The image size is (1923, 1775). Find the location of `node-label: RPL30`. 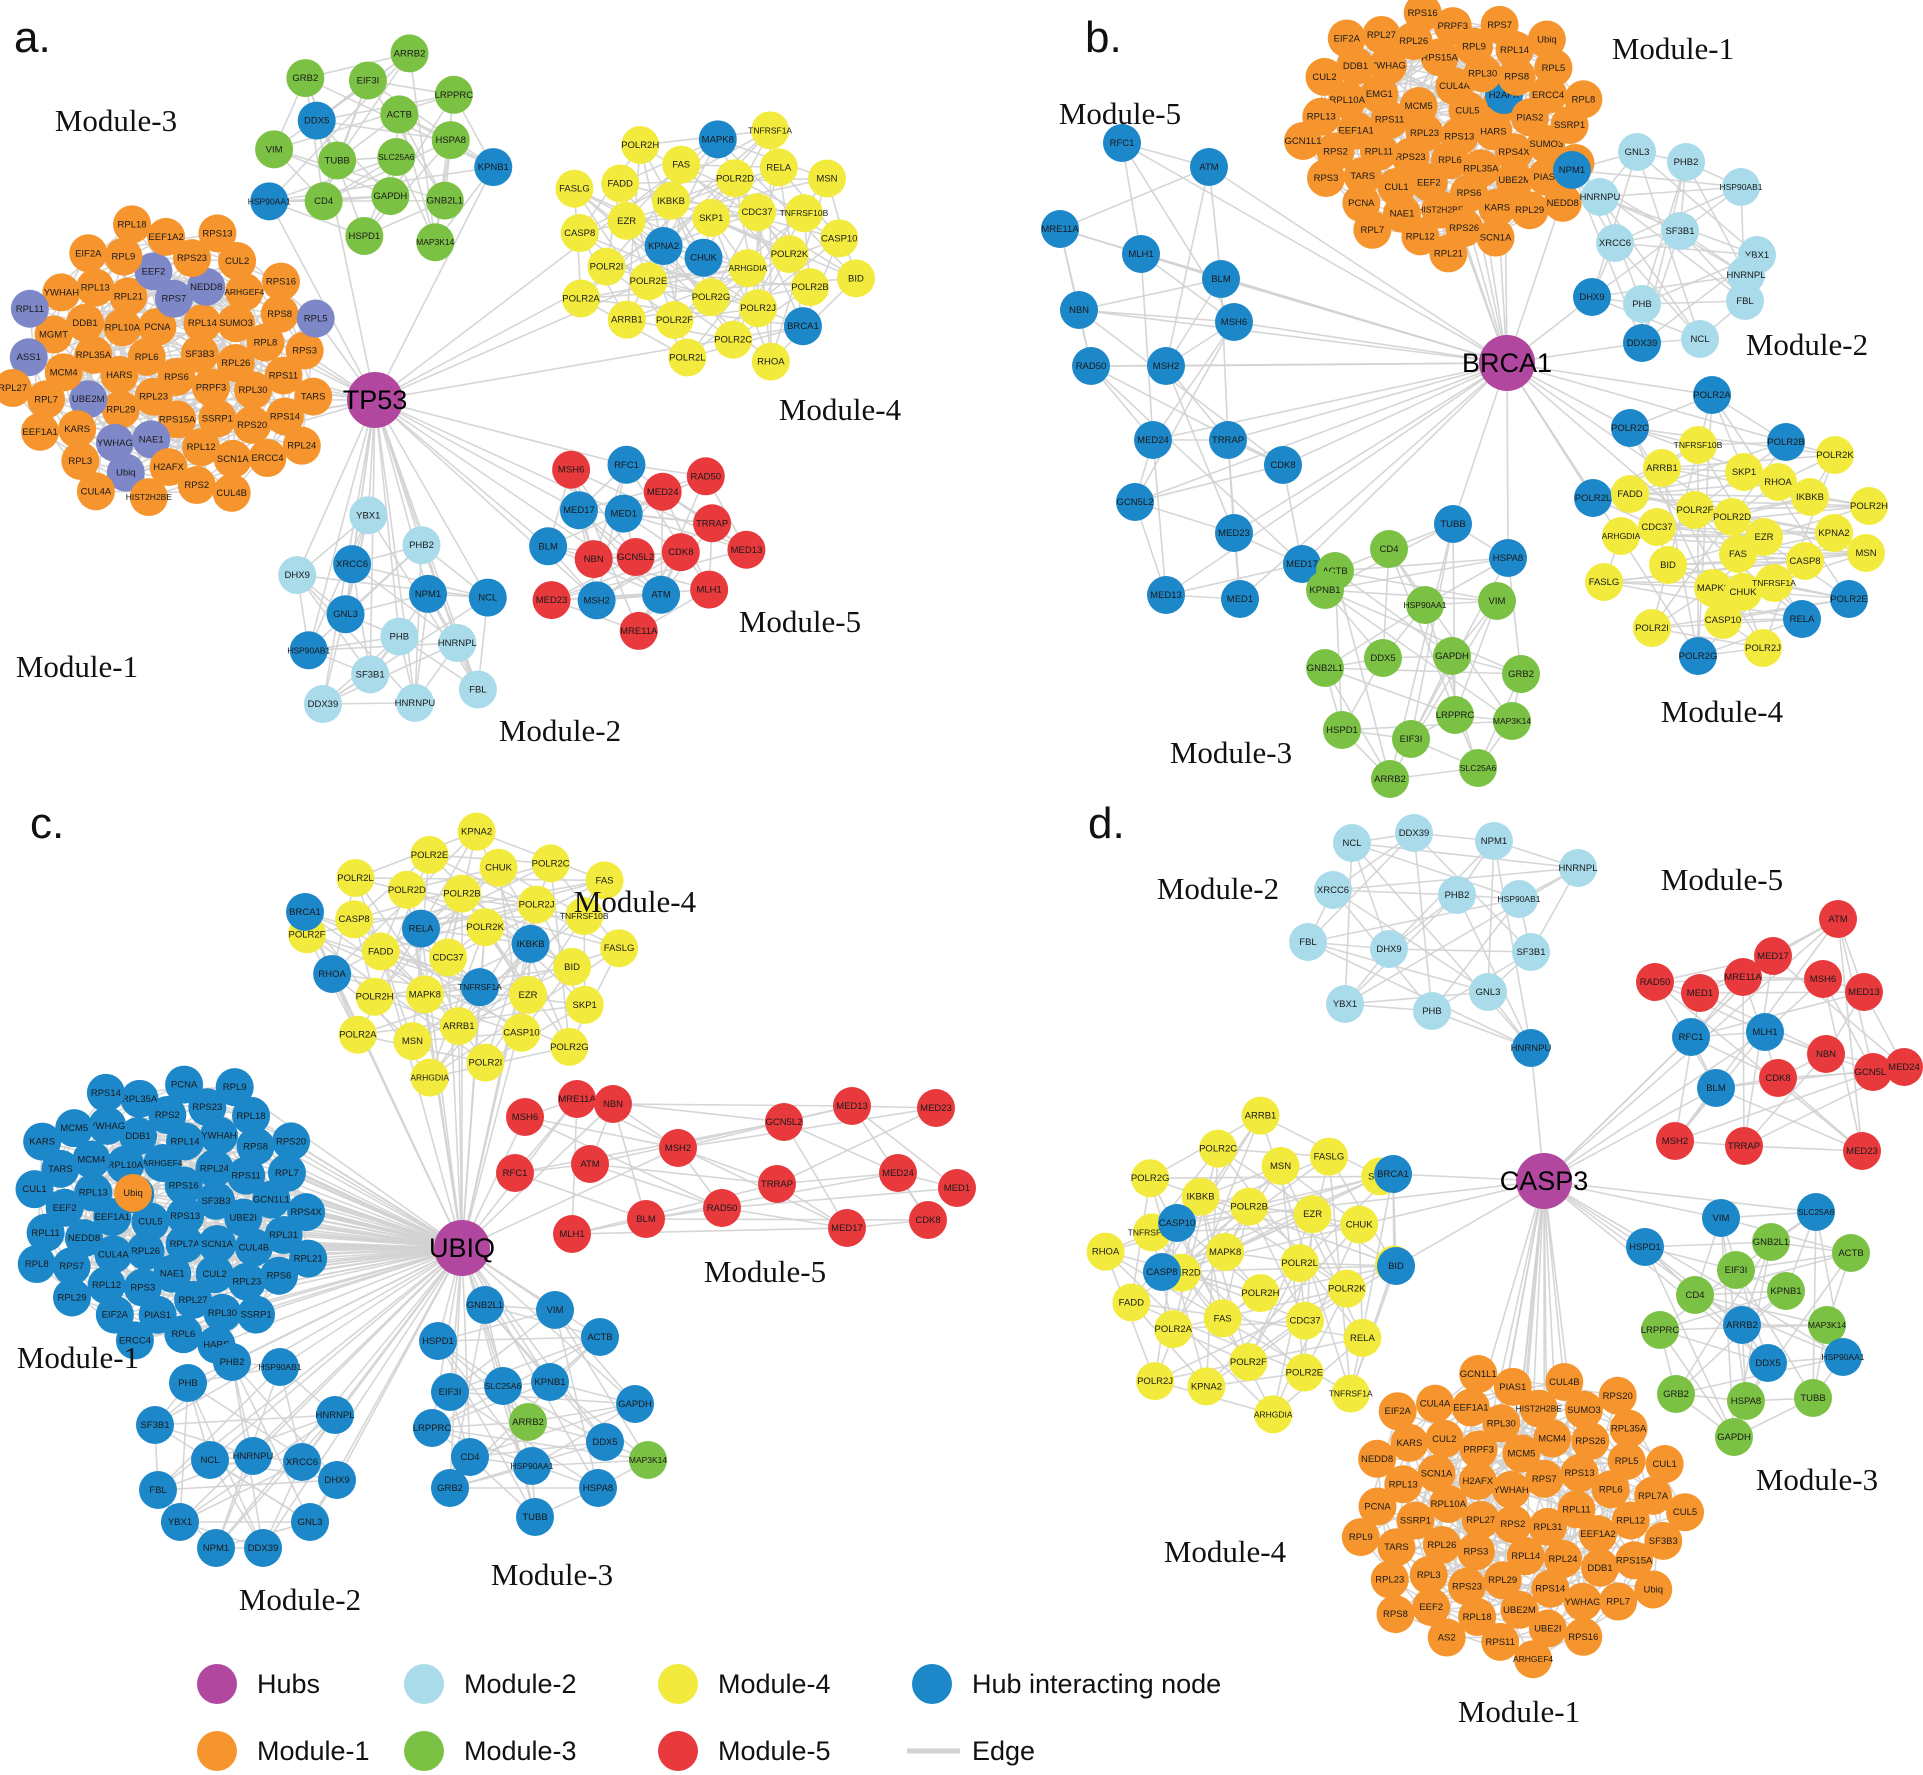

node-label: RPL30 is located at coordinates (1482, 73).